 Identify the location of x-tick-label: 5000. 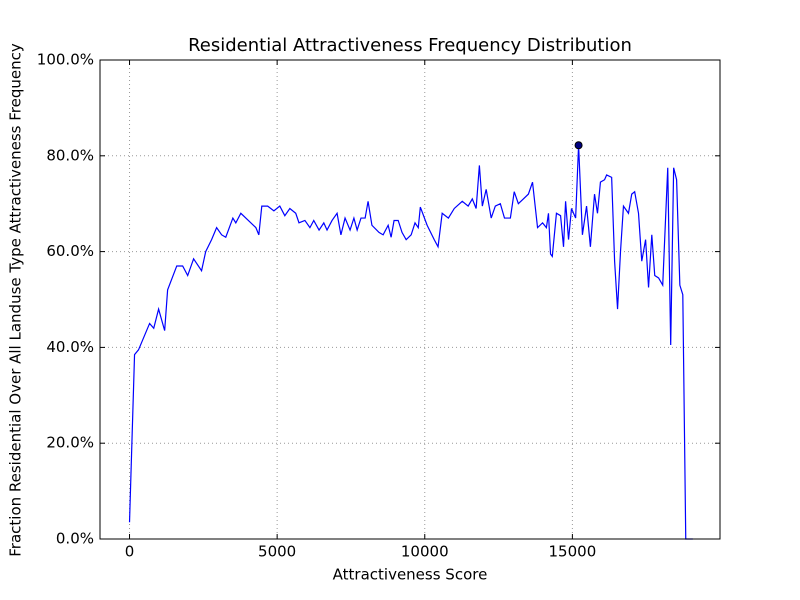
(277, 552).